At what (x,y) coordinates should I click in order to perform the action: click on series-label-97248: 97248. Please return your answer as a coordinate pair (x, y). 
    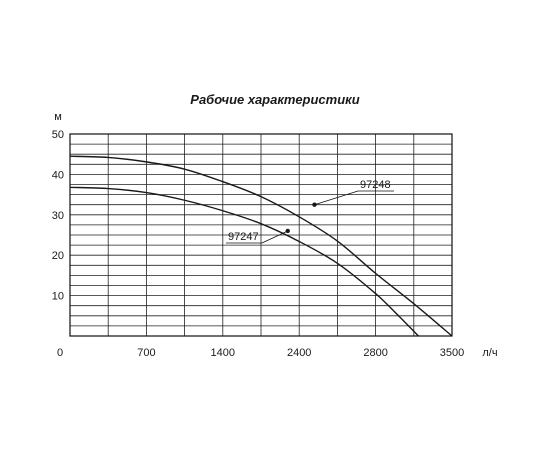
    Looking at the image, I should click on (375, 185).